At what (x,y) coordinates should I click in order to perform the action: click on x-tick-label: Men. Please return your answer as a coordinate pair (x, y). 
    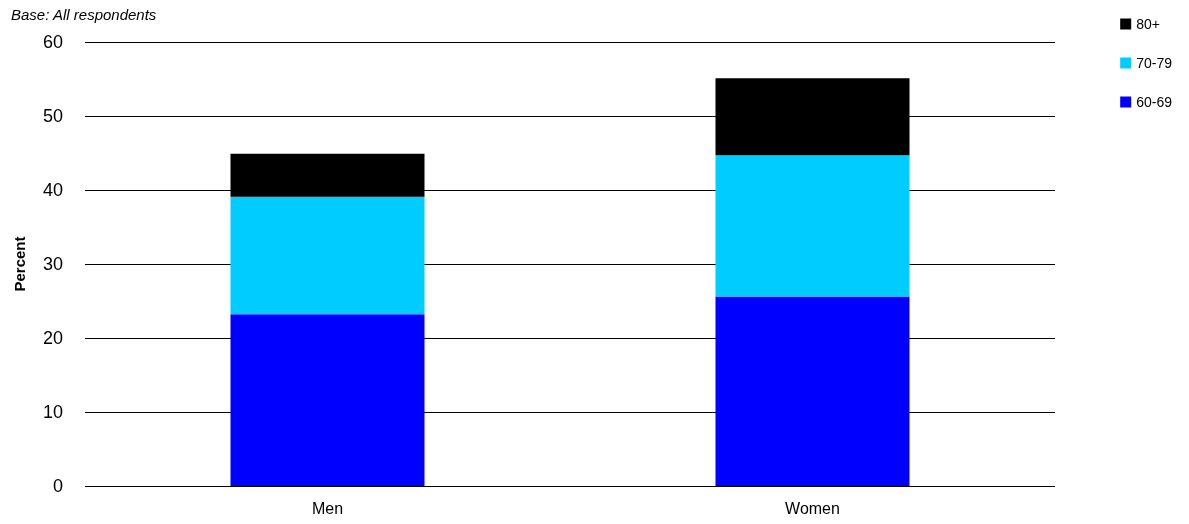
    Looking at the image, I should click on (327, 508).